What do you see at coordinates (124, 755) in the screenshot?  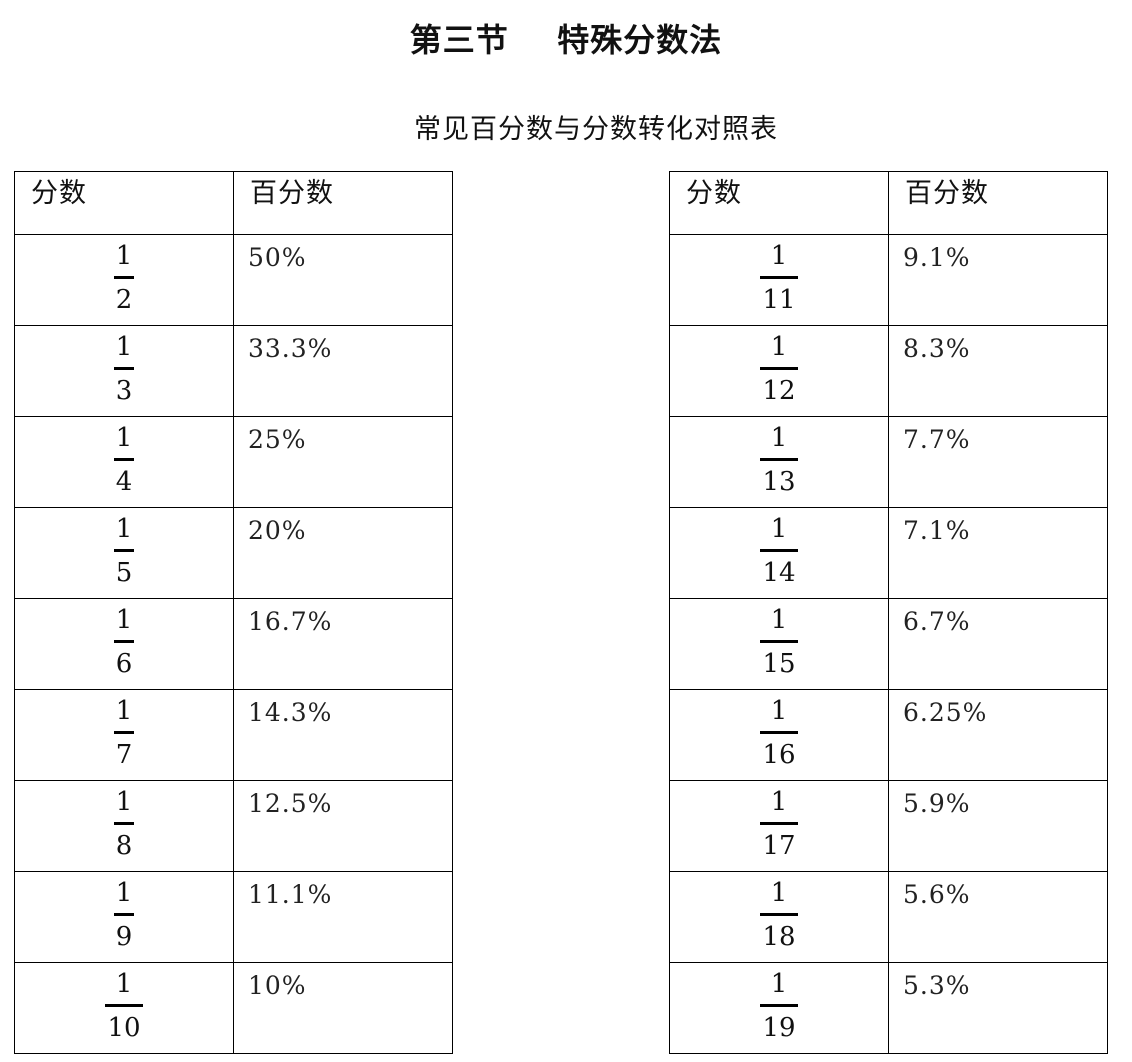 I see `fraction-denominator: 7` at bounding box center [124, 755].